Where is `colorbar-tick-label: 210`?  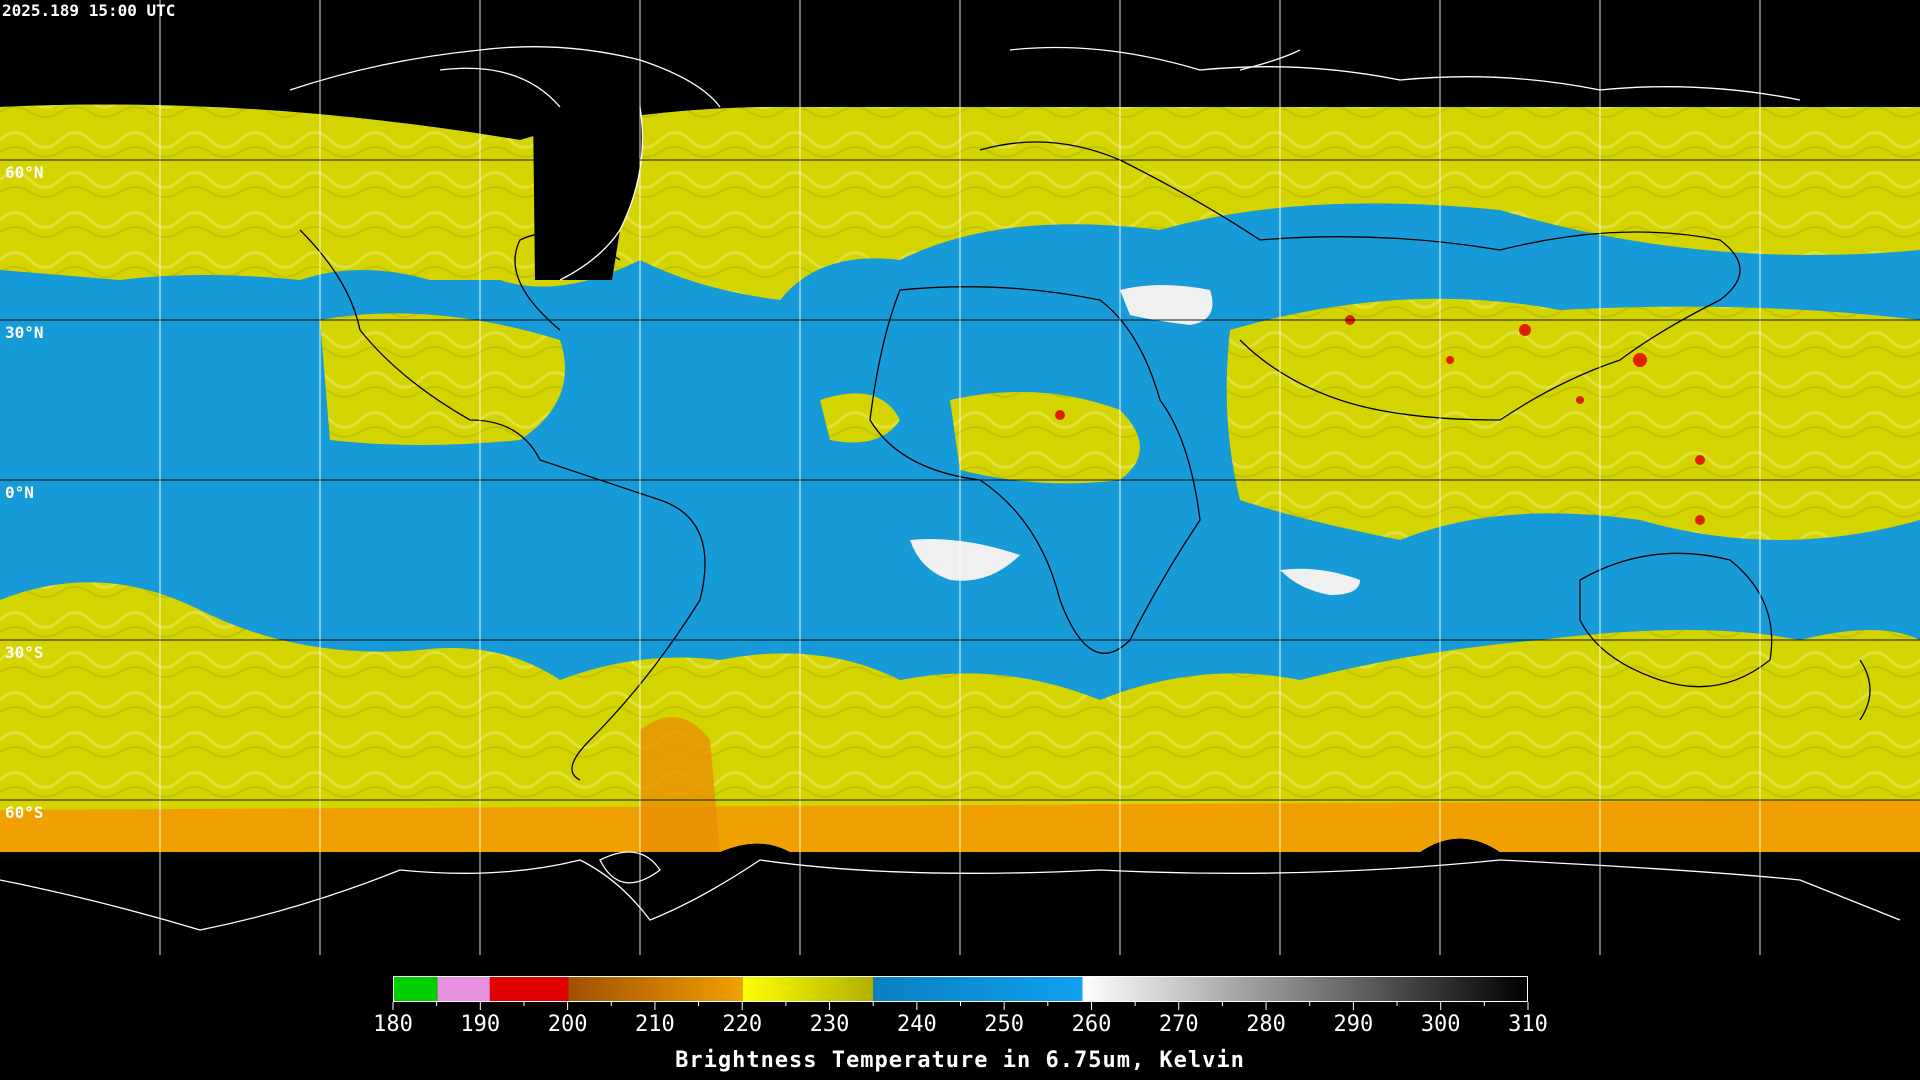
colorbar-tick-label: 210 is located at coordinates (655, 1024).